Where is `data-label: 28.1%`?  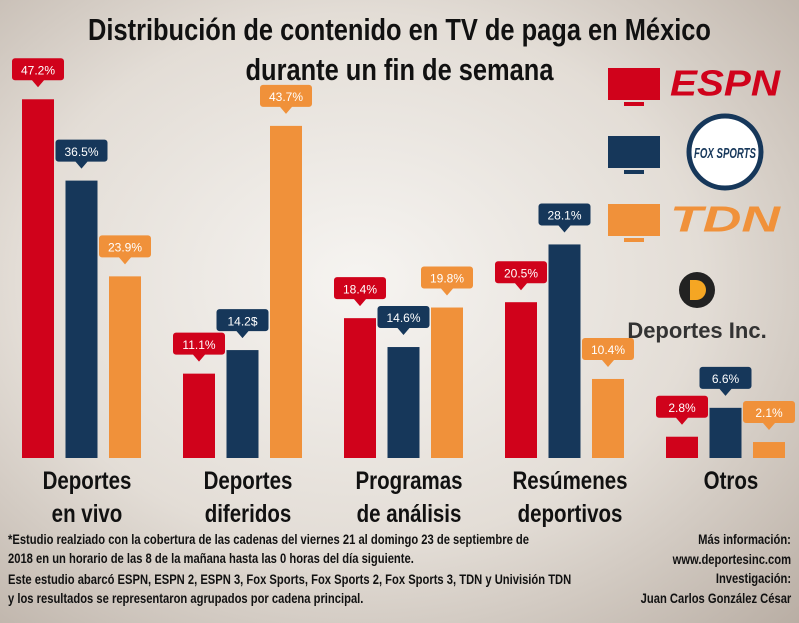
data-label: 28.1% is located at coordinates (564, 216).